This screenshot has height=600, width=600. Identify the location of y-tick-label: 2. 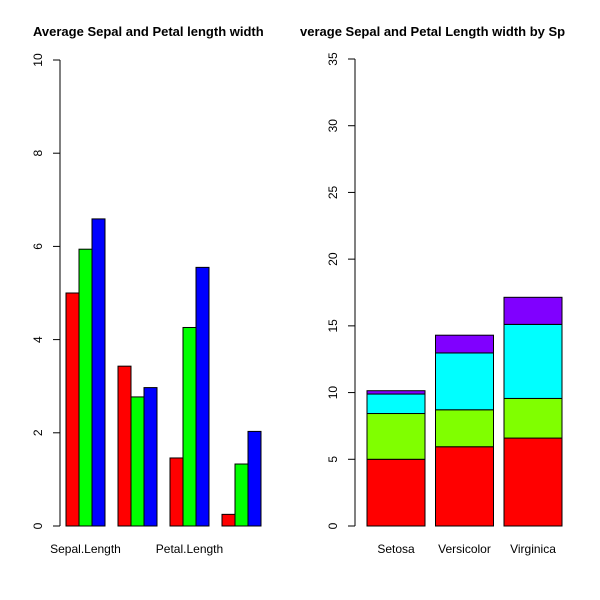
(38, 432).